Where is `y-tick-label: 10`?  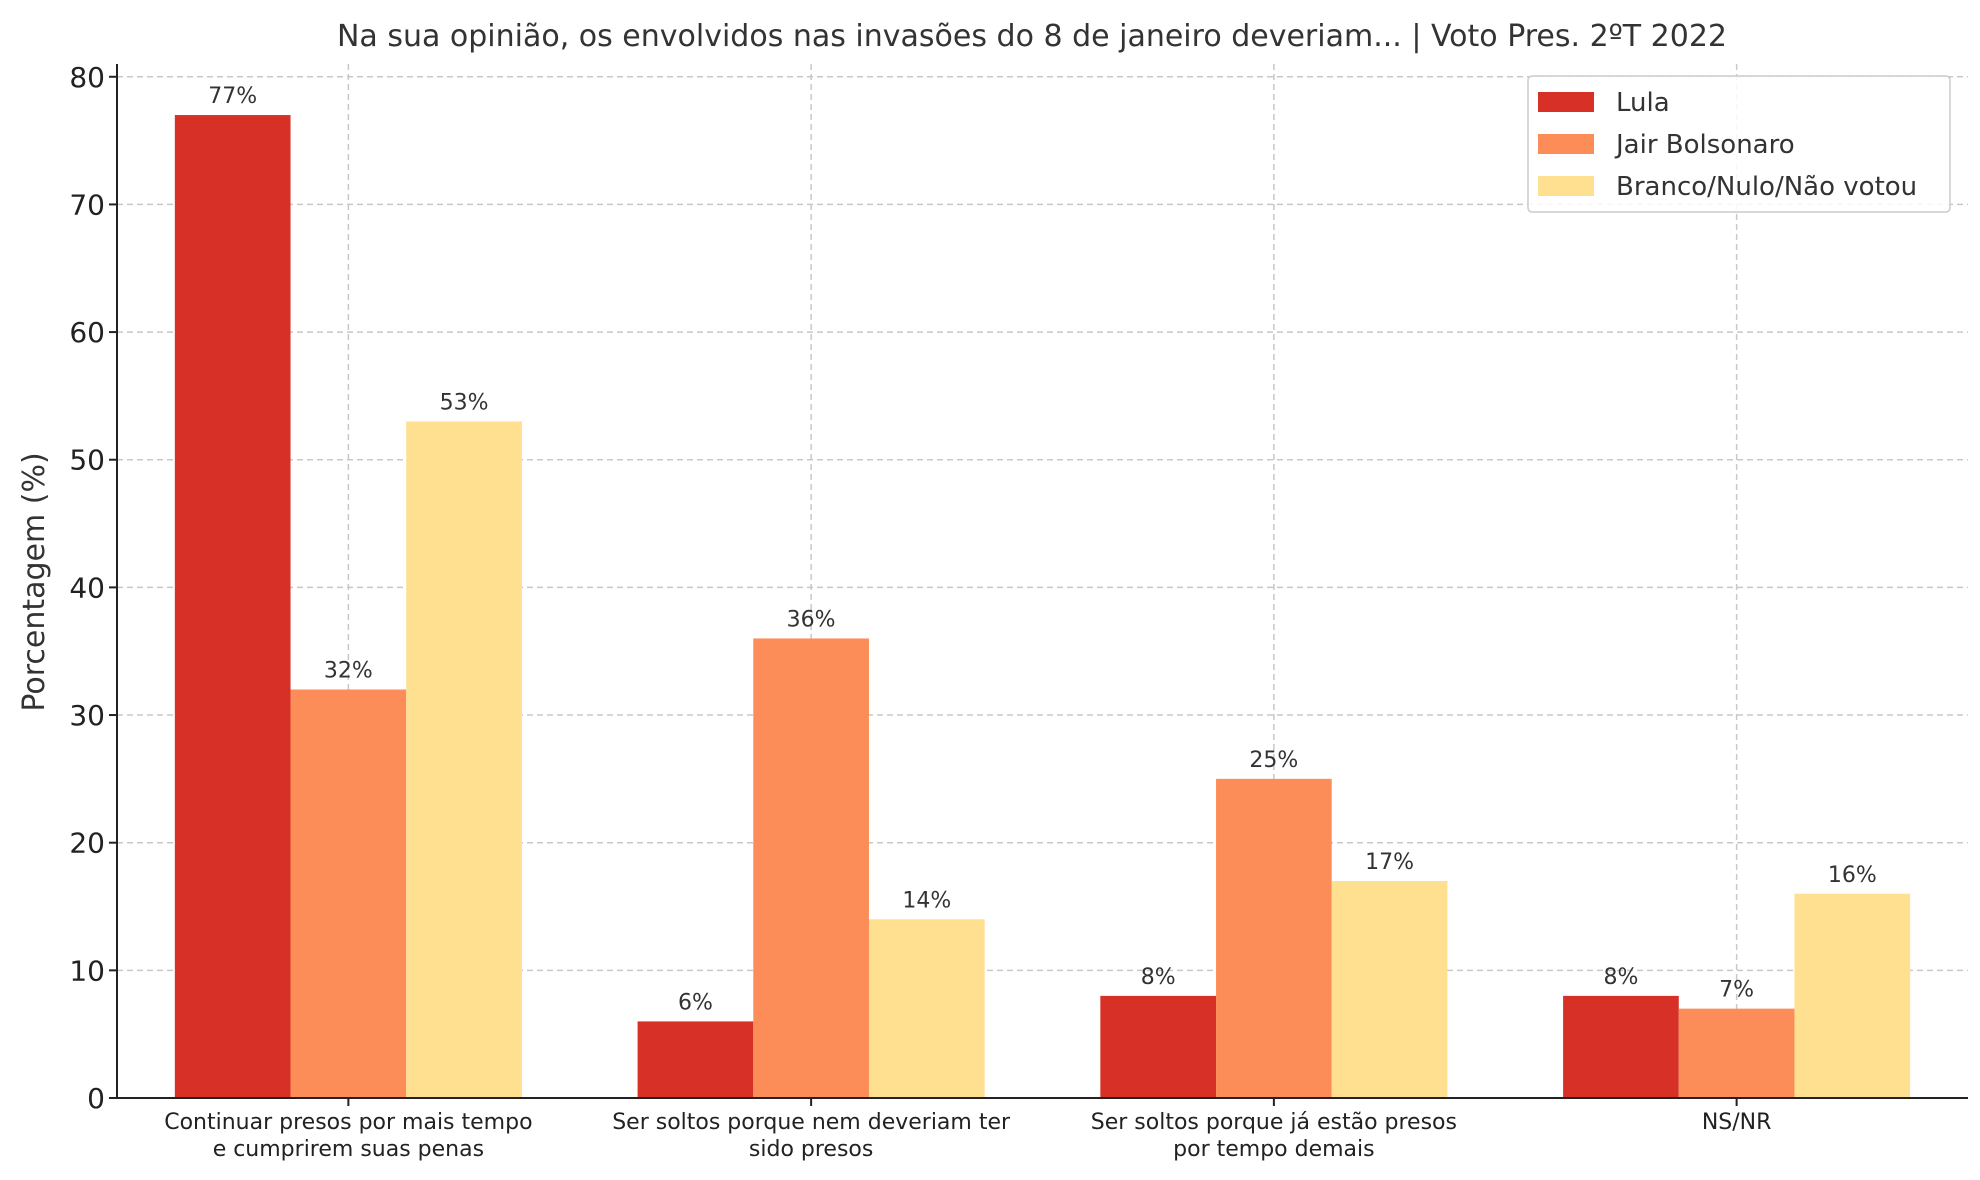
y-tick-label: 10 is located at coordinates (87, 970).